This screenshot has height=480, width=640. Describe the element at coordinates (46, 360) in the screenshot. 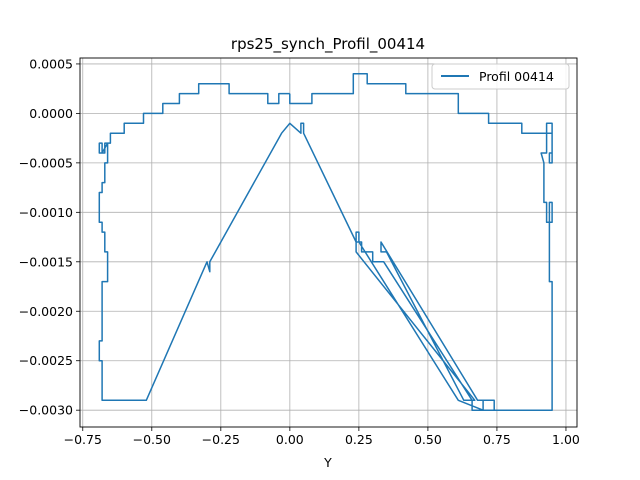

I see `y-tick-label: −0.0025` at that location.